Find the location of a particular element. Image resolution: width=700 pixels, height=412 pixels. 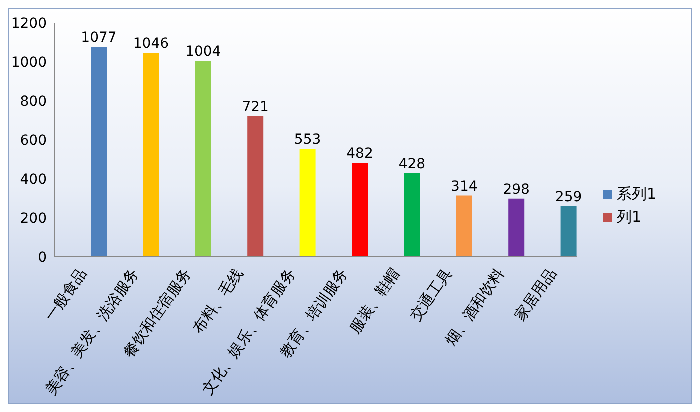

data-label: 259 is located at coordinates (568, 197).